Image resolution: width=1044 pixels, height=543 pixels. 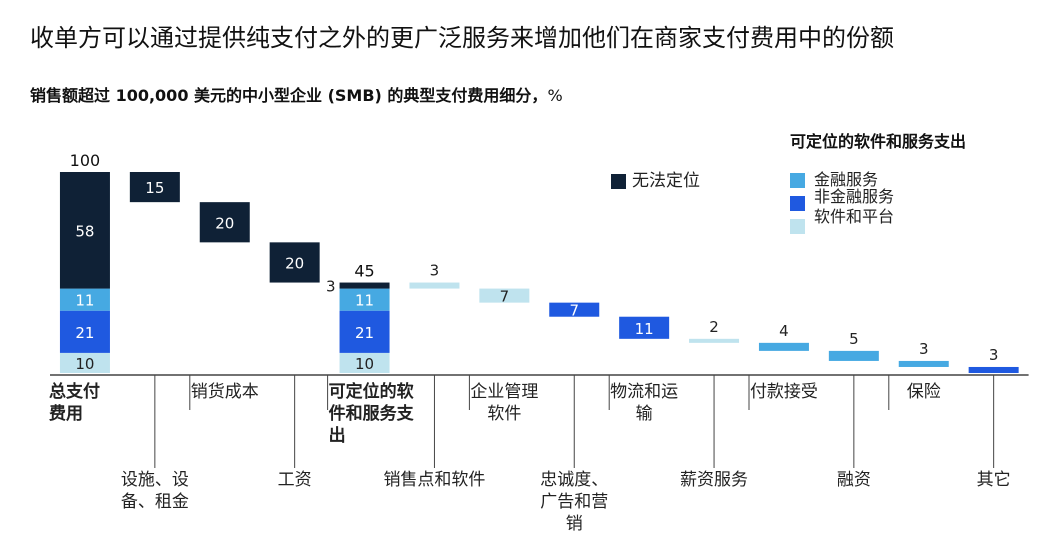 What do you see at coordinates (878, 141) in the screenshot?
I see `legend-title: 可定位的软件和服务支出` at bounding box center [878, 141].